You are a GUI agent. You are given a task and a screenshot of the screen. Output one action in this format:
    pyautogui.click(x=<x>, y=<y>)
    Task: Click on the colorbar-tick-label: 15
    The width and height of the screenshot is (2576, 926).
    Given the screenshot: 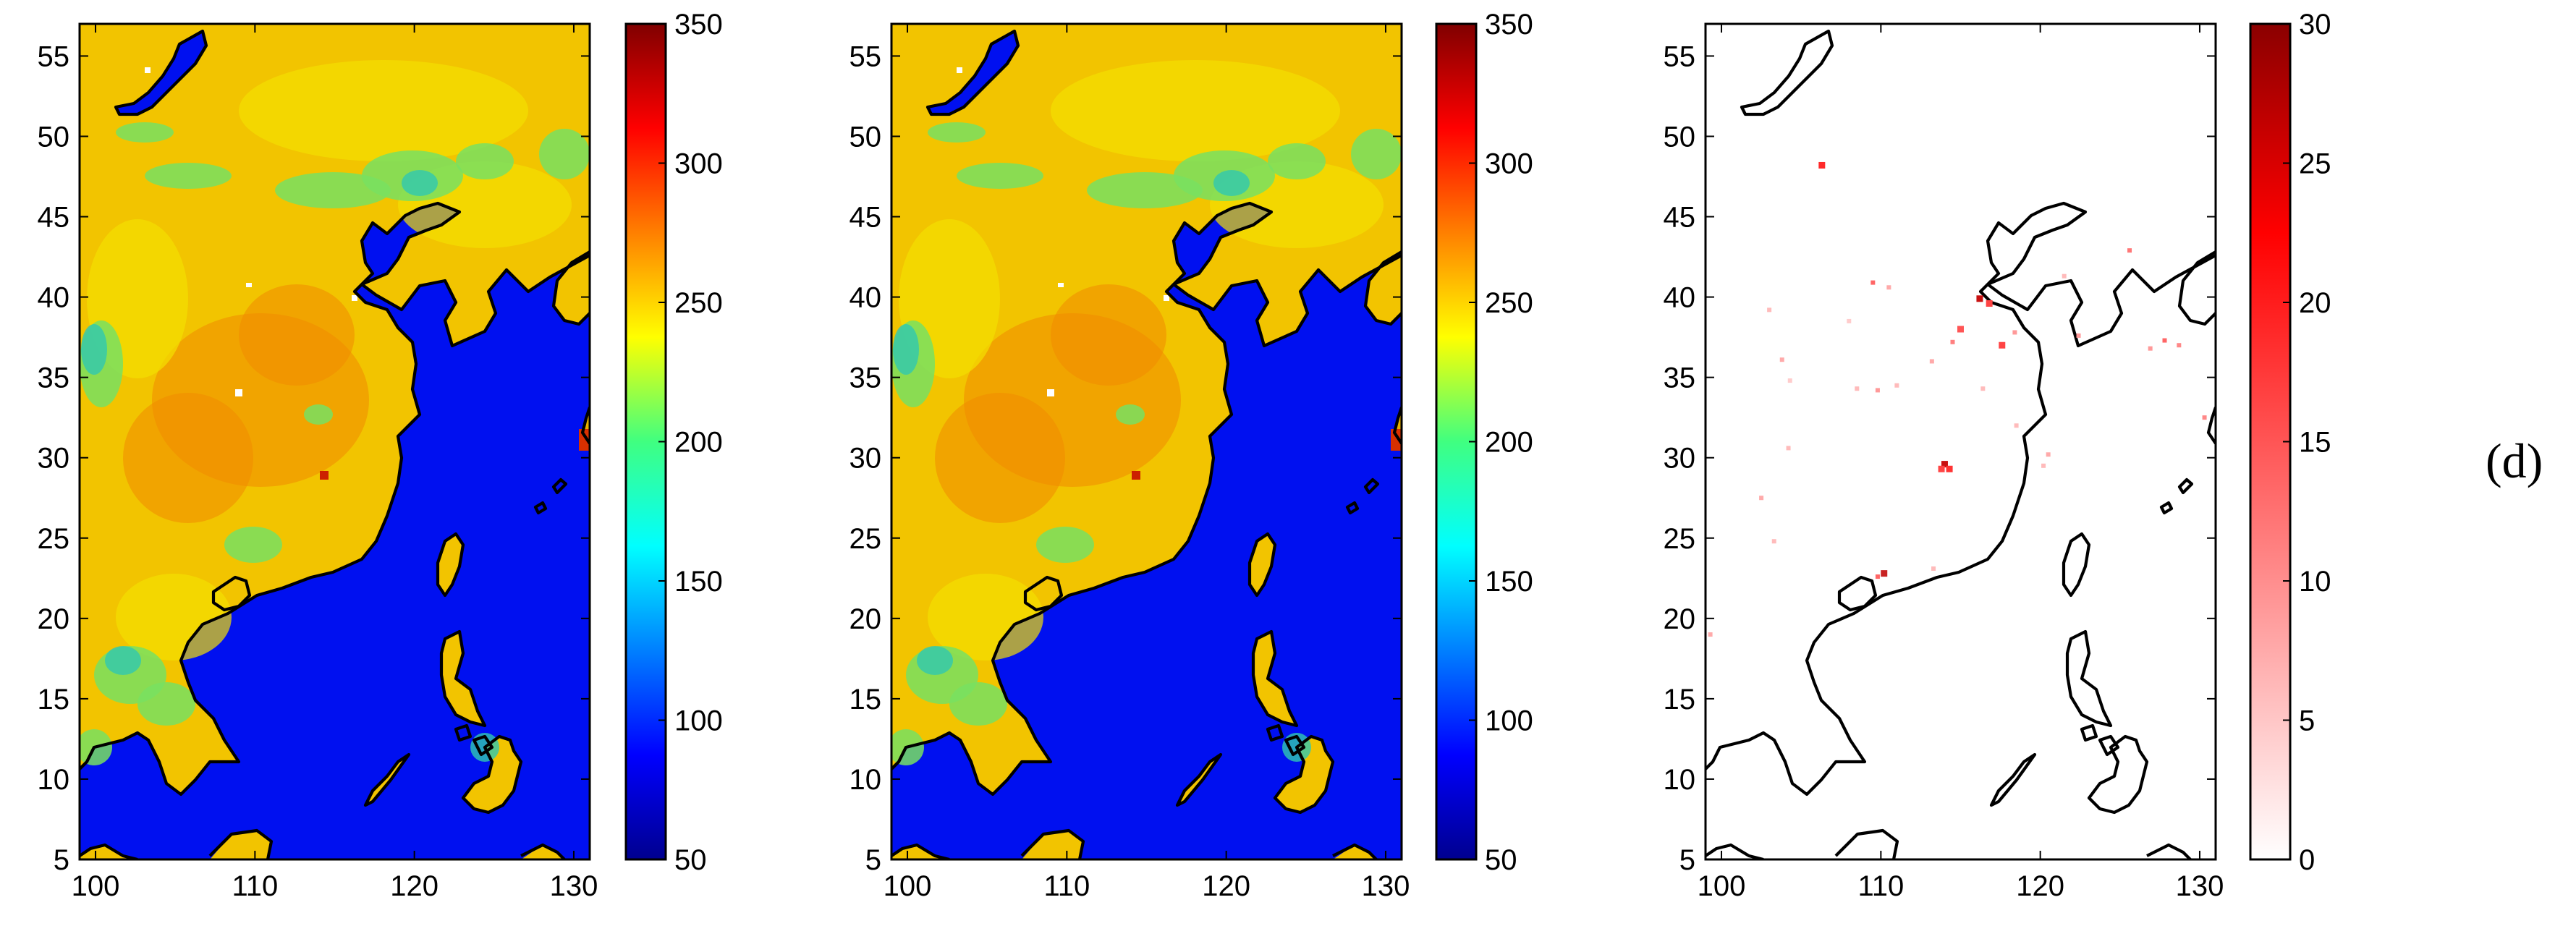 What is the action you would take?
    pyautogui.click(x=2315, y=443)
    